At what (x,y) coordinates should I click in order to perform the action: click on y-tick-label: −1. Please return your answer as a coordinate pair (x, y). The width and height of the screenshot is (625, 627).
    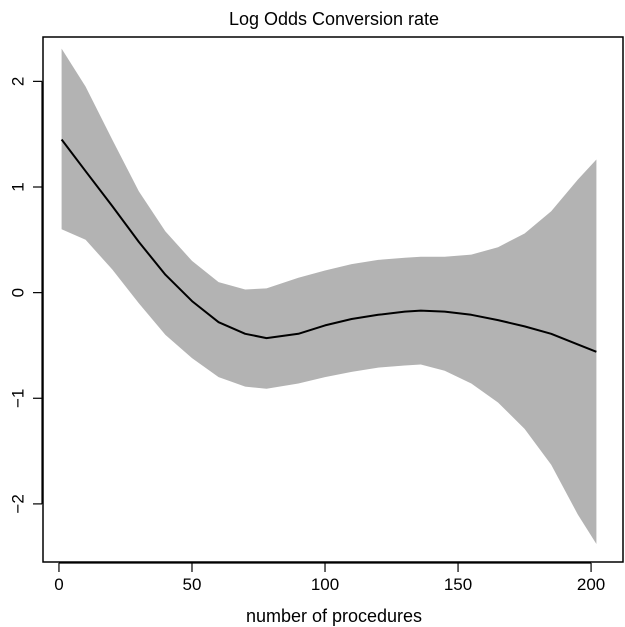
    Looking at the image, I should click on (17, 398).